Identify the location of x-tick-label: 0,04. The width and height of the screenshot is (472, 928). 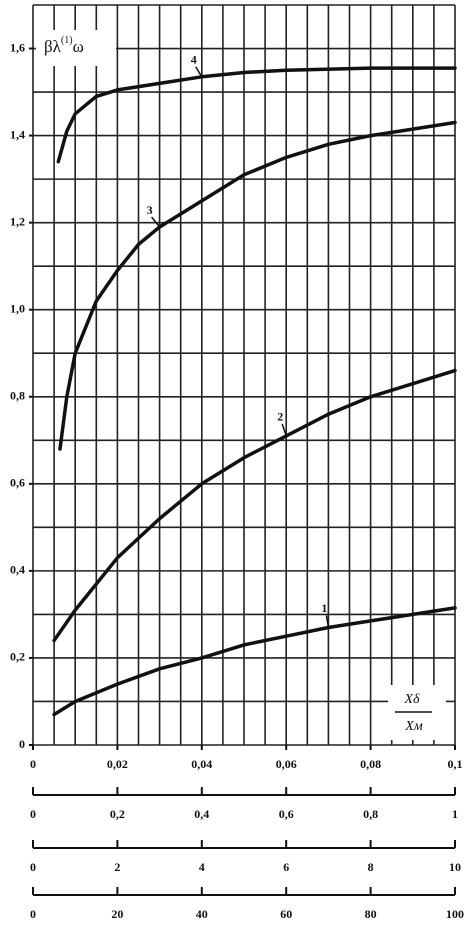
(201, 764).